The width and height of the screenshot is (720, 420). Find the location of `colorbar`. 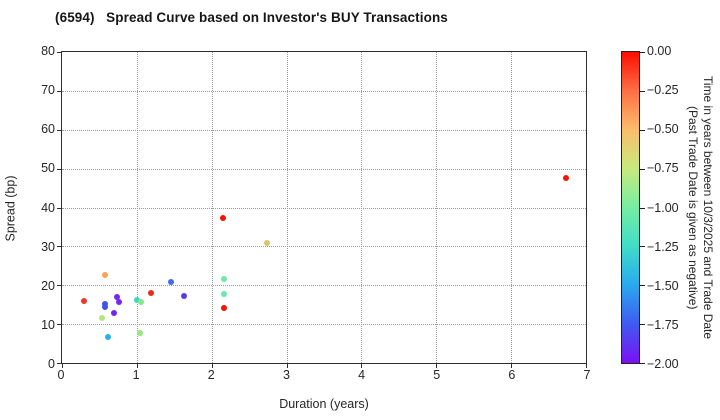

colorbar is located at coordinates (633, 207).